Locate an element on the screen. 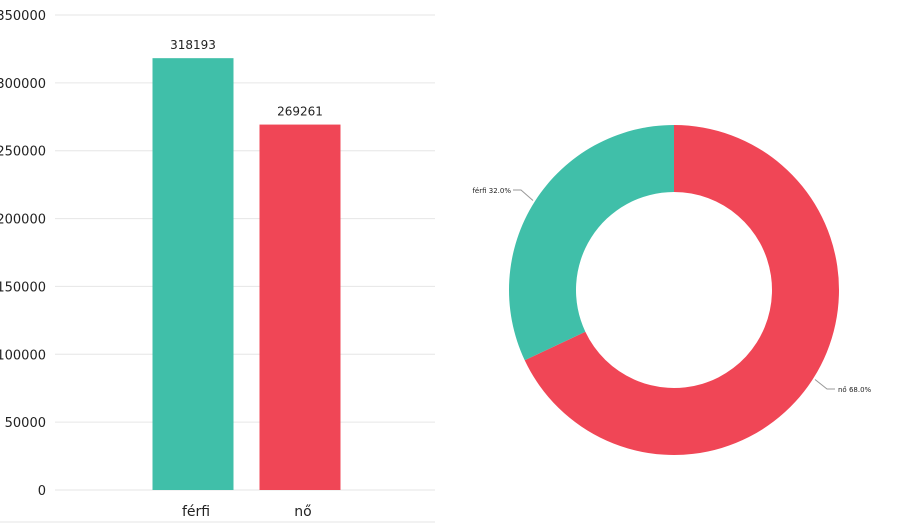  y-tick-label: 100000 is located at coordinates (23, 355).